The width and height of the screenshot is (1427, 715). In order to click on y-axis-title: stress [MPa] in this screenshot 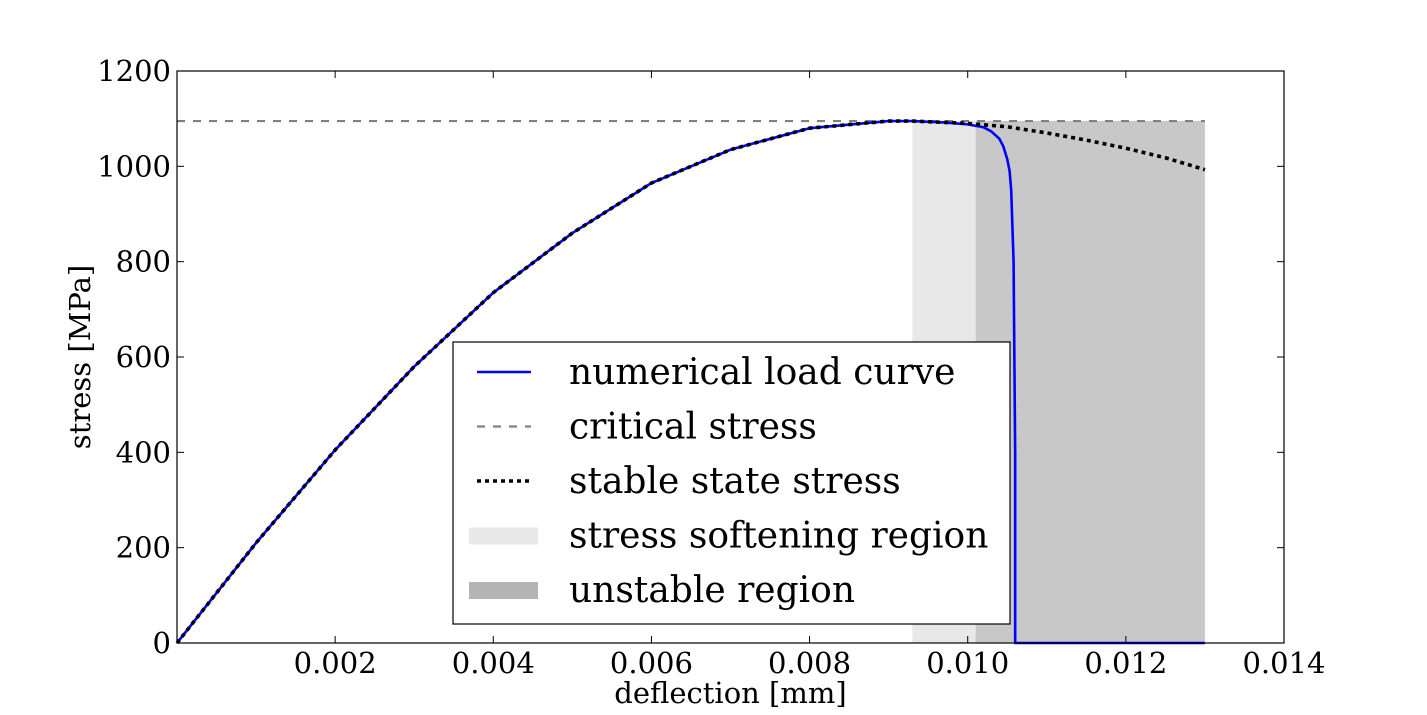, I will do `click(80, 357)`.